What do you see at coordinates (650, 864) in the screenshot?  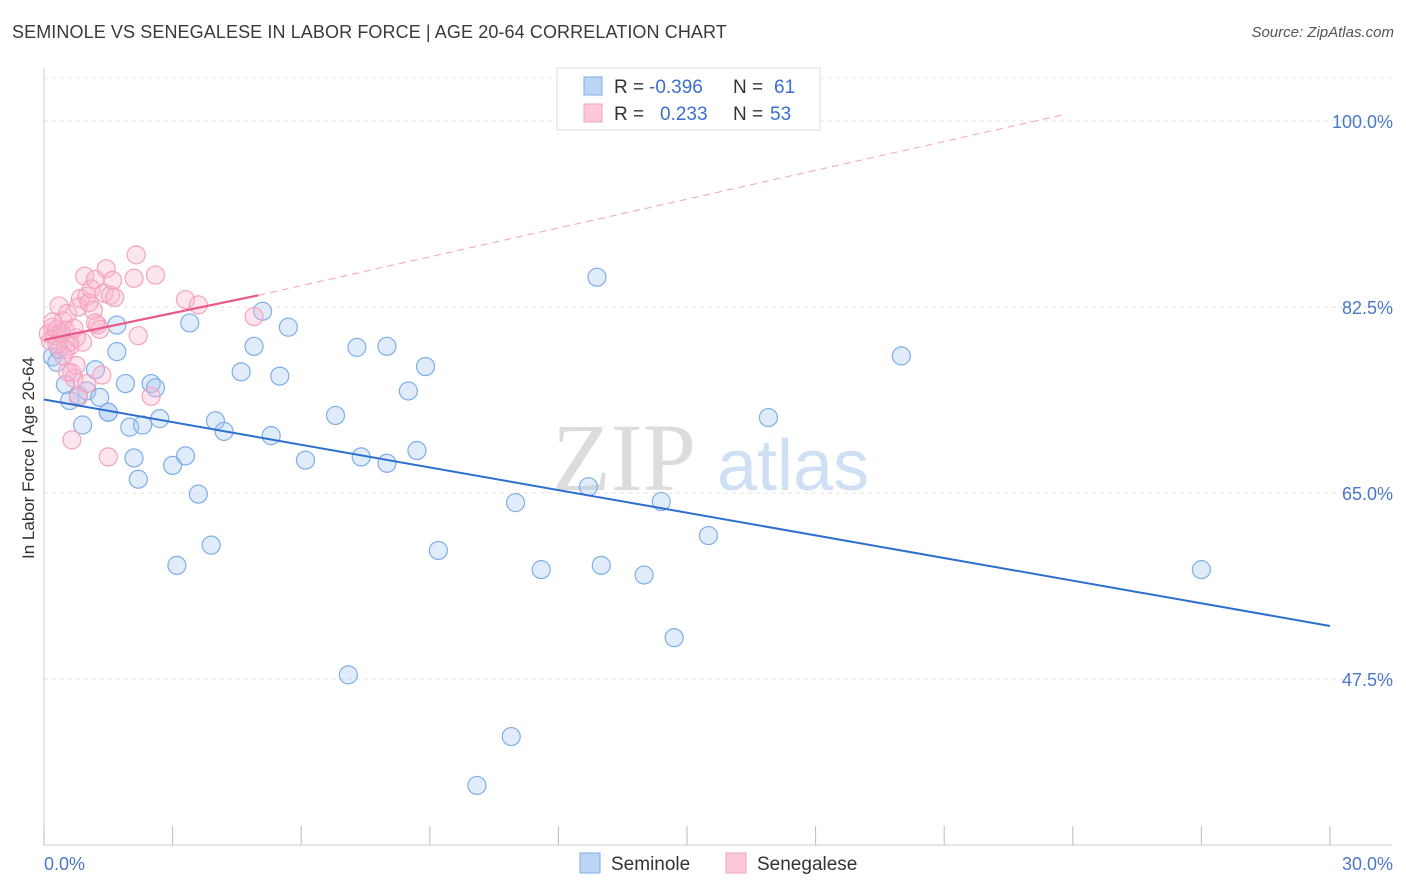 I see `bottom-legend-label-seminole: Seminole` at bounding box center [650, 864].